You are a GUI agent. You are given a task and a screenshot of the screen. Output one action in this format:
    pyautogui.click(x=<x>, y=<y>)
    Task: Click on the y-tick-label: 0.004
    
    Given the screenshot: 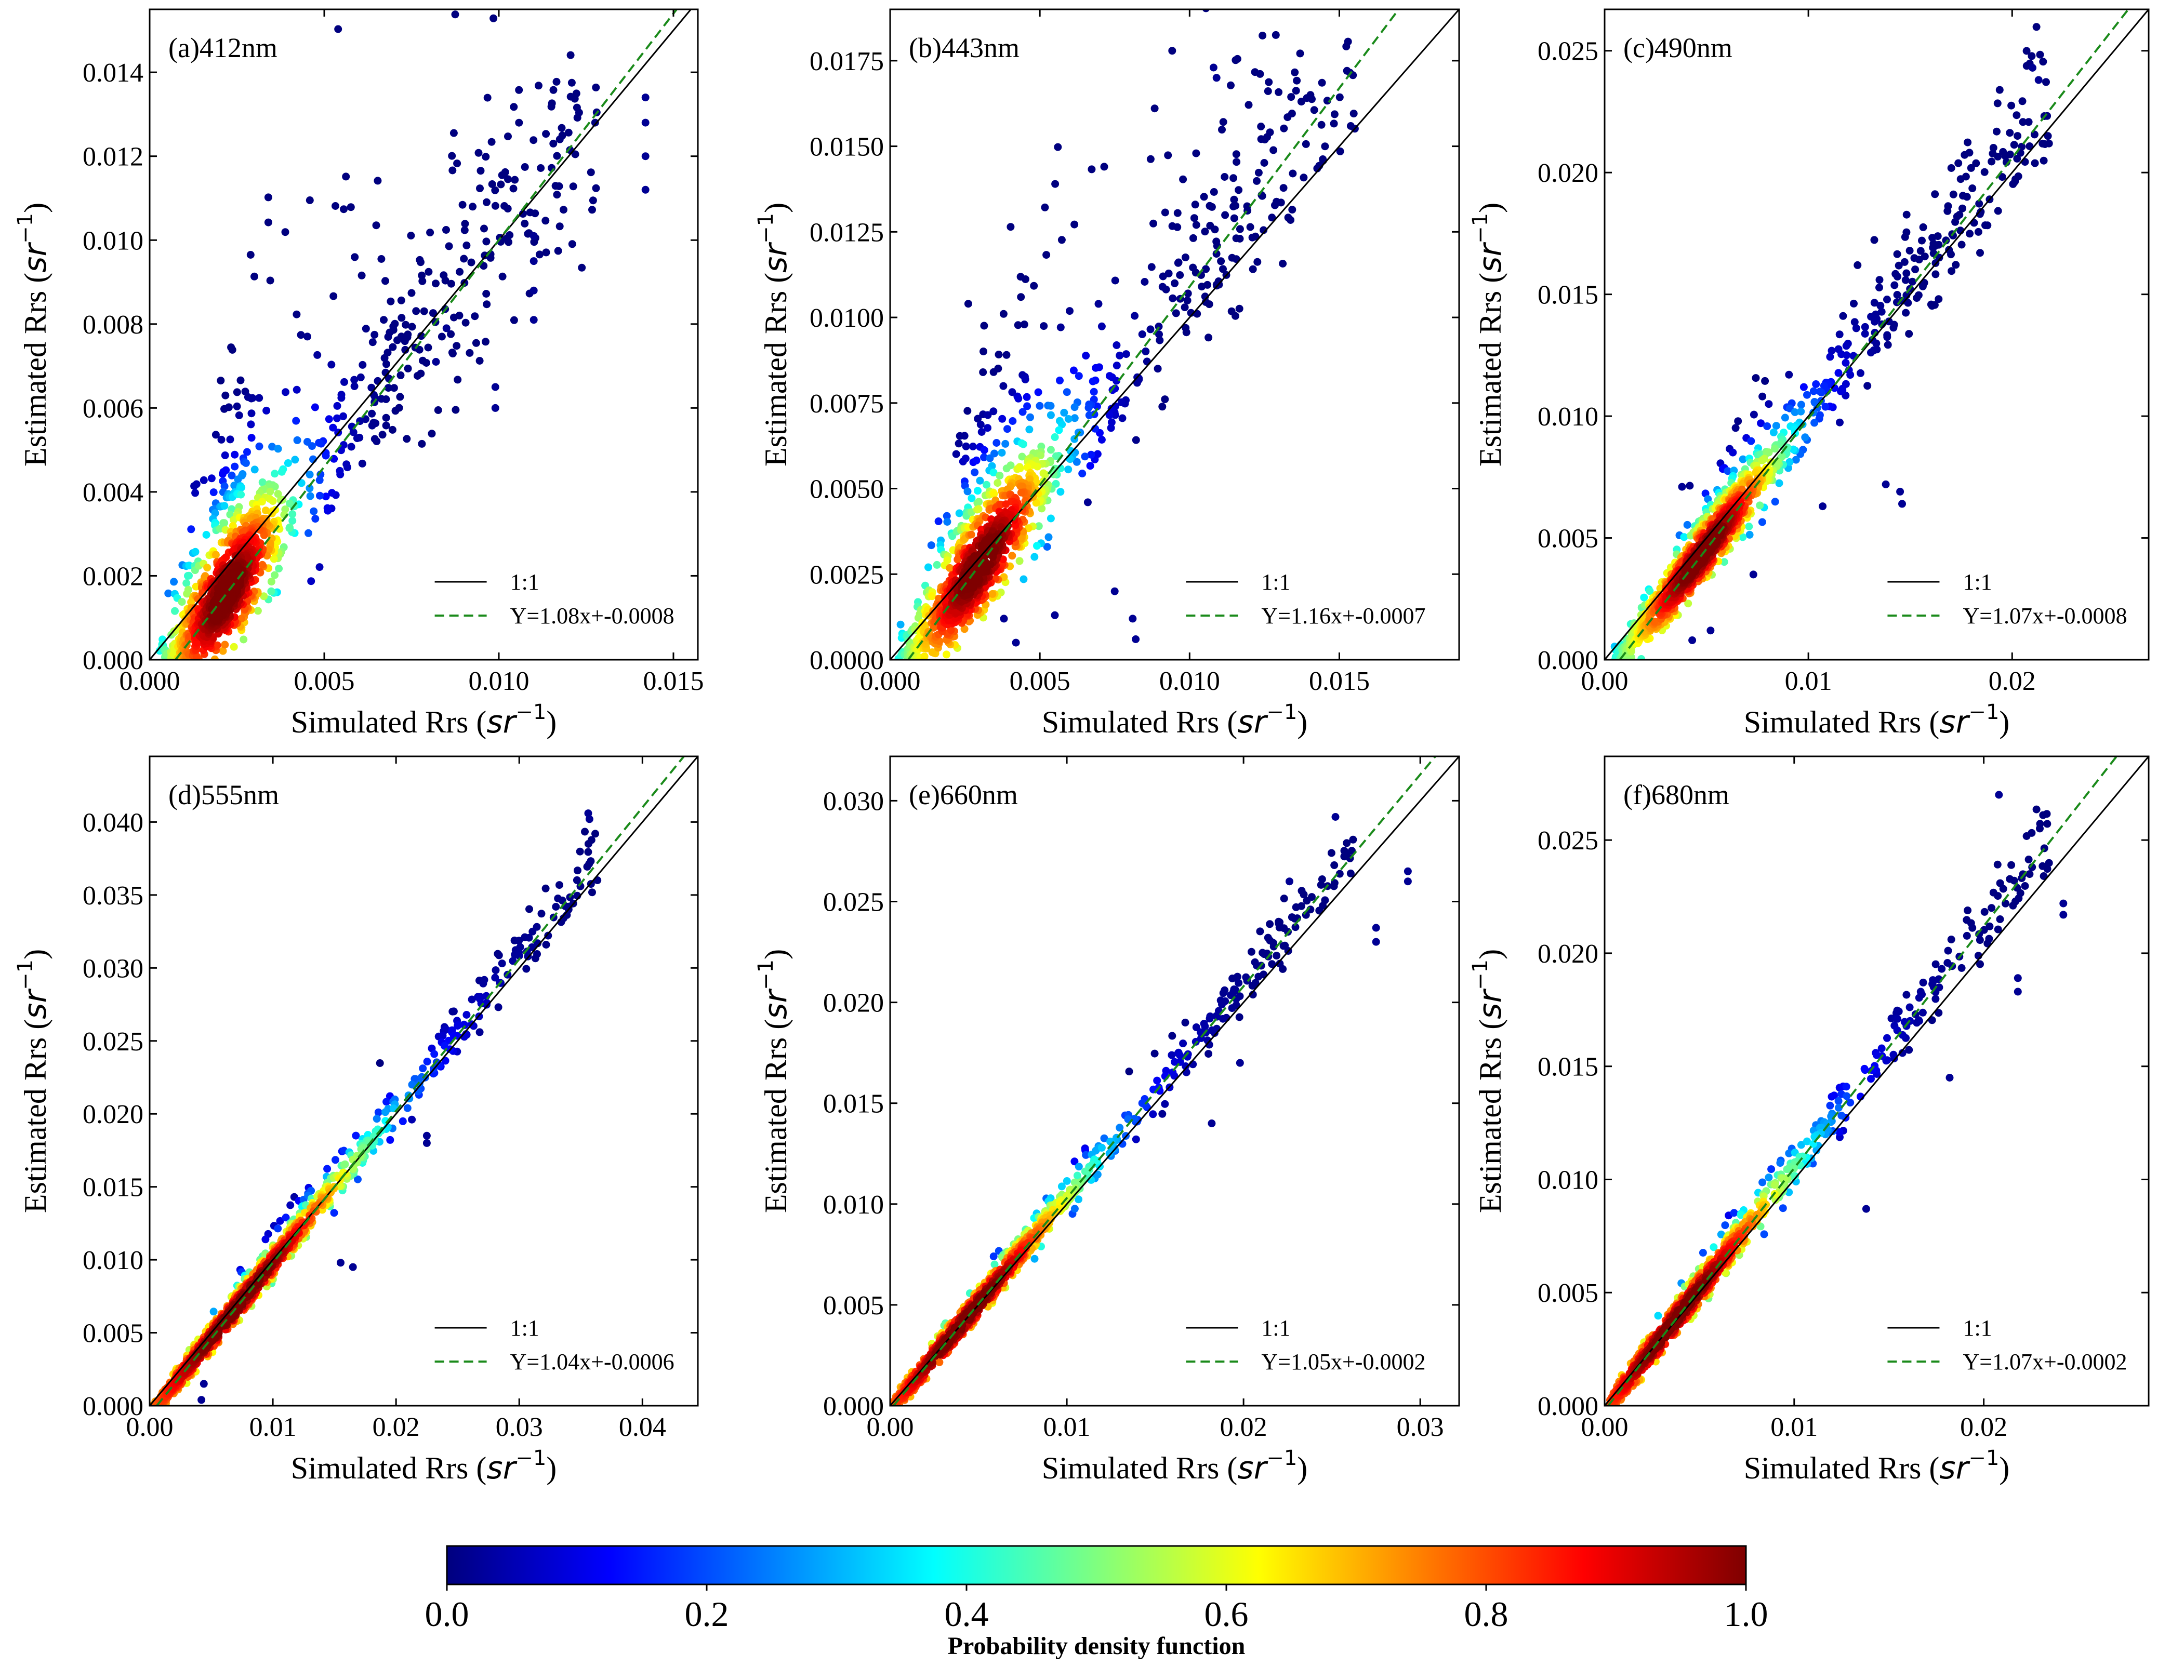 What is the action you would take?
    pyautogui.click(x=113, y=493)
    